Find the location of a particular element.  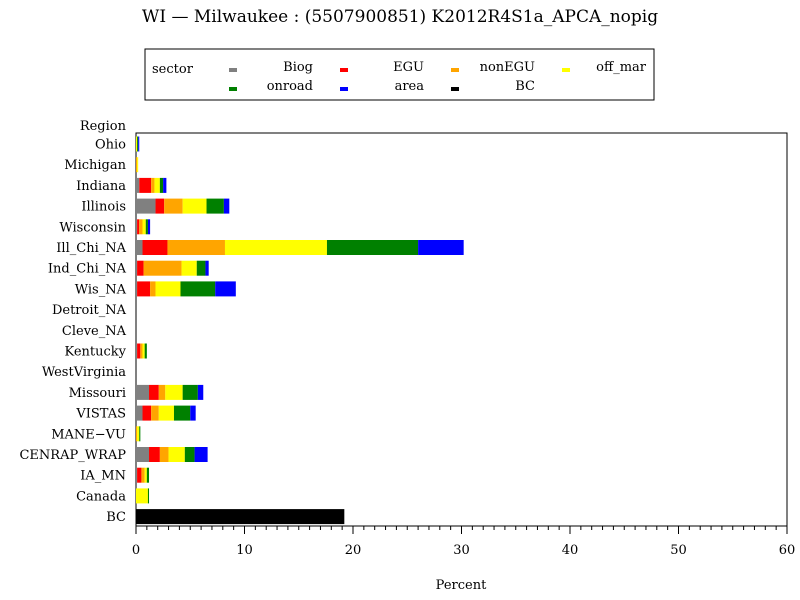

category-label: Ohio is located at coordinates (110, 145).